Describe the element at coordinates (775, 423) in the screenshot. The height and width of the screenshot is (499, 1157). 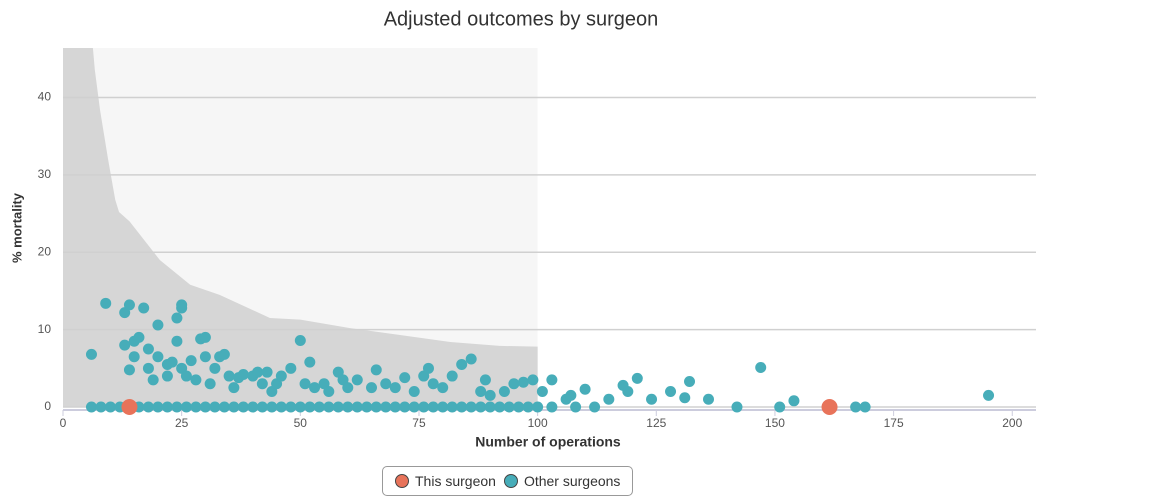
I see `x-tick-label: 150` at that location.